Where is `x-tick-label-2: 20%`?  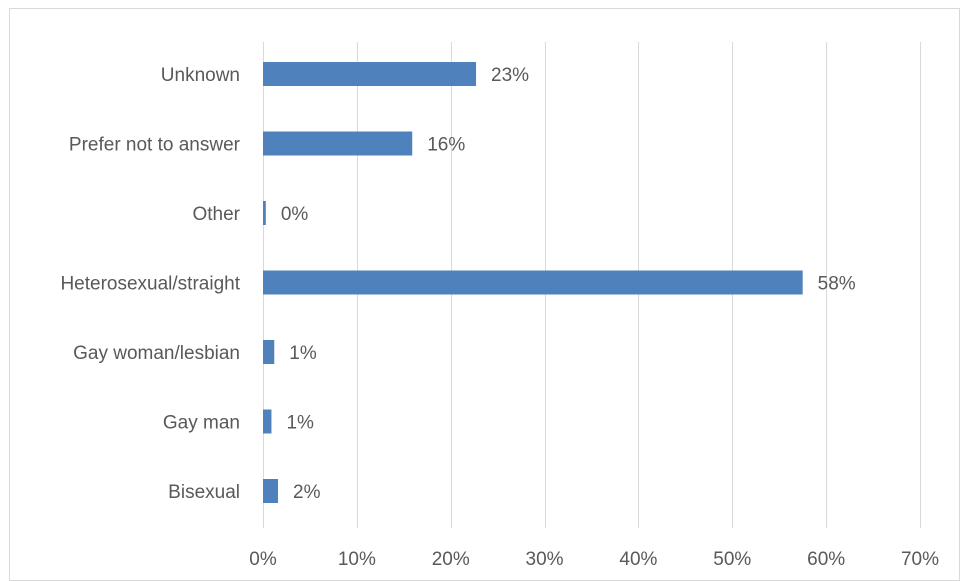 x-tick-label-2: 20% is located at coordinates (451, 559).